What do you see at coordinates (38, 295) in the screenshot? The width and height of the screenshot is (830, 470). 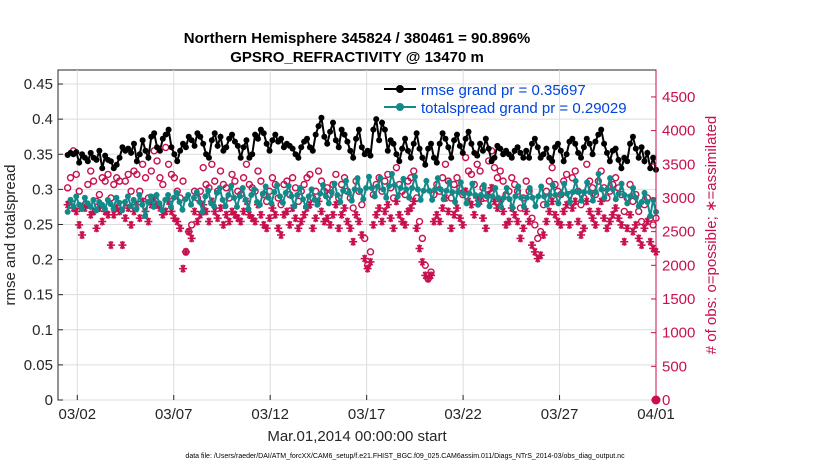 I see `y-left-tick-label: 0.15` at bounding box center [38, 295].